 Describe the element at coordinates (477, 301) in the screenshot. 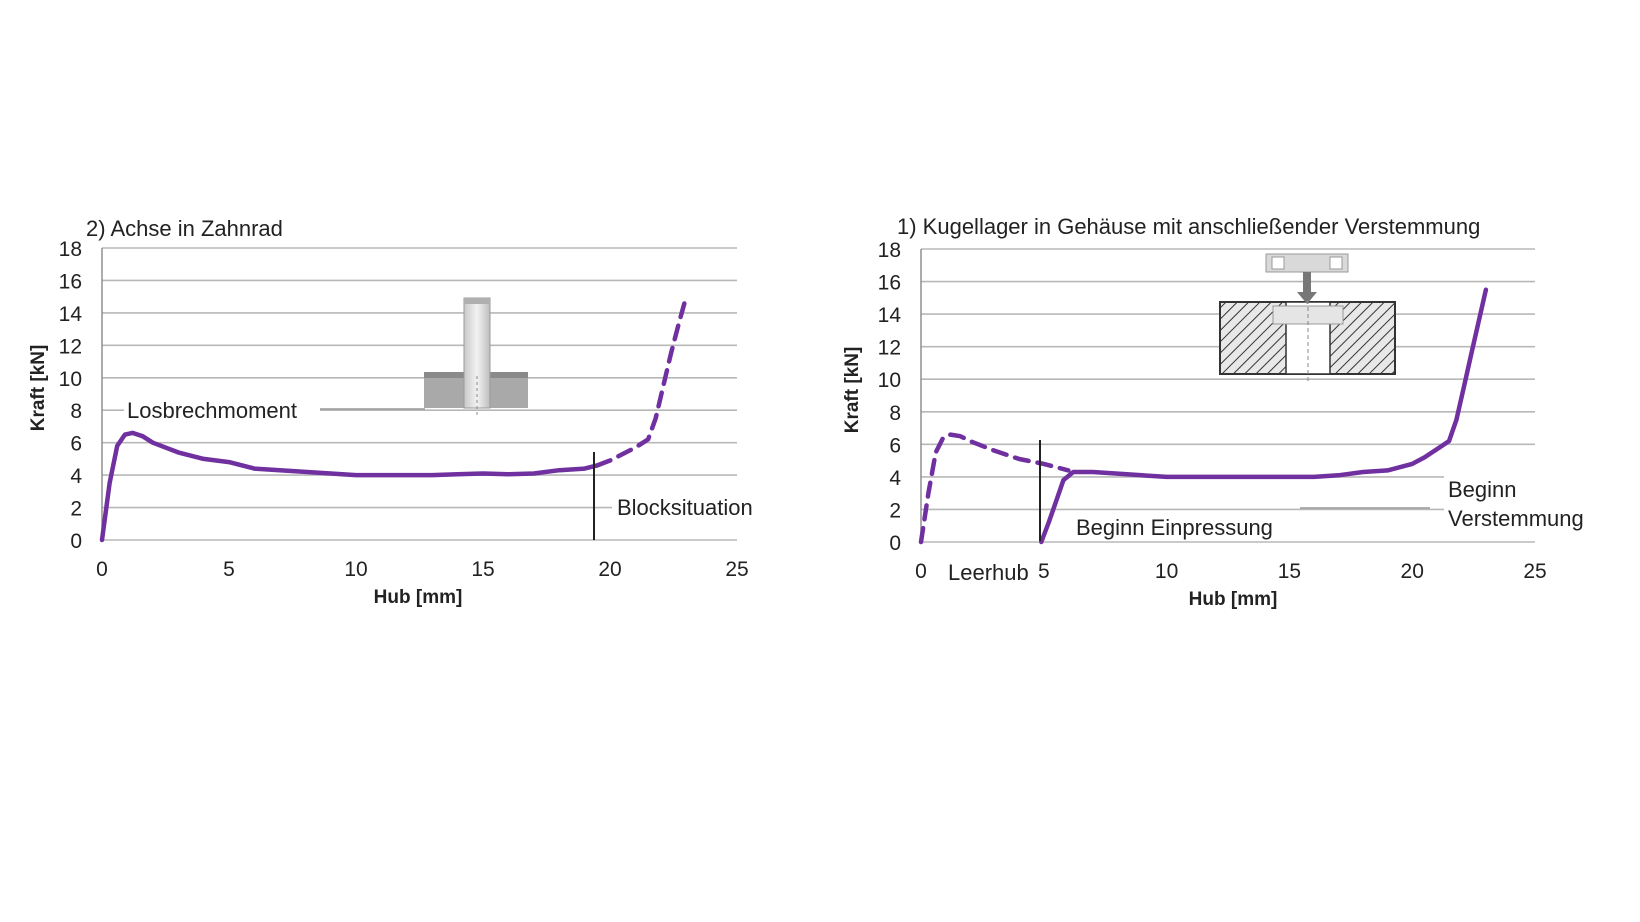

I see `pin-head` at that location.